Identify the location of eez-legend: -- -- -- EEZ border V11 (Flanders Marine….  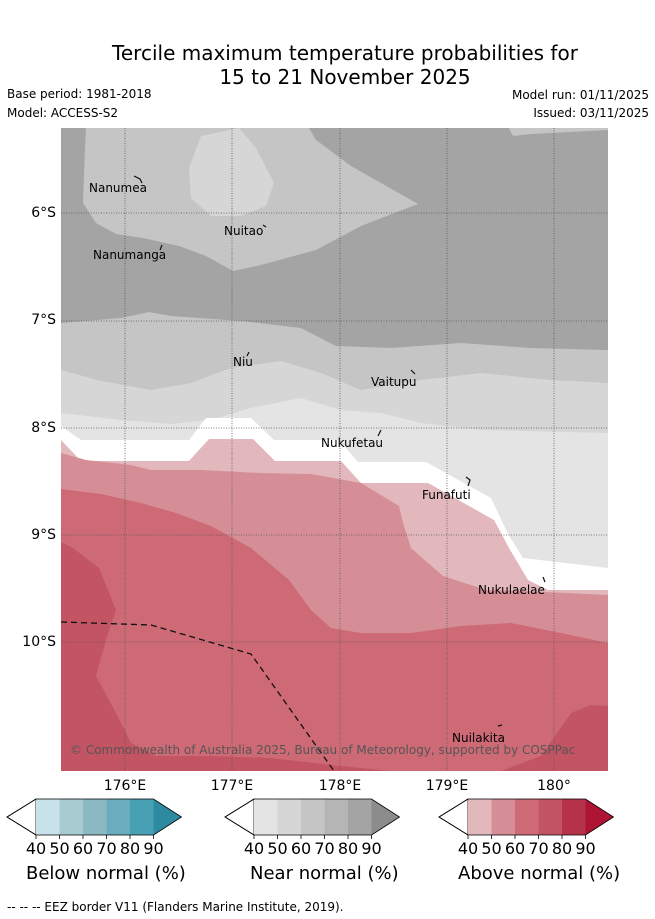
(175, 907).